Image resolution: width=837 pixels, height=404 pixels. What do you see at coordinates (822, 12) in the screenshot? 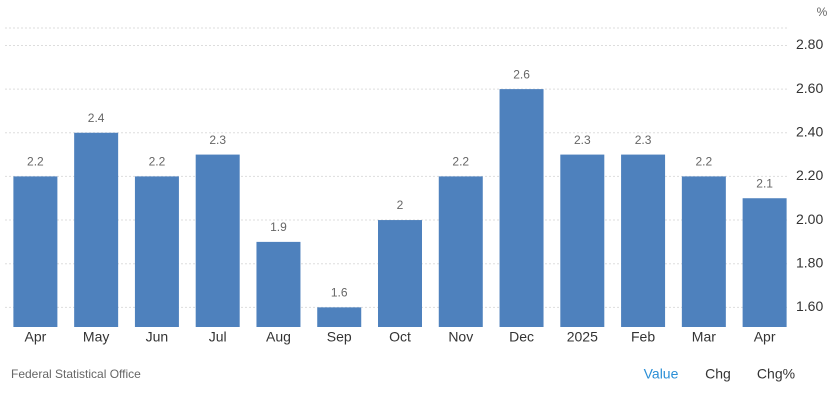
I see `unit-label: %` at bounding box center [822, 12].